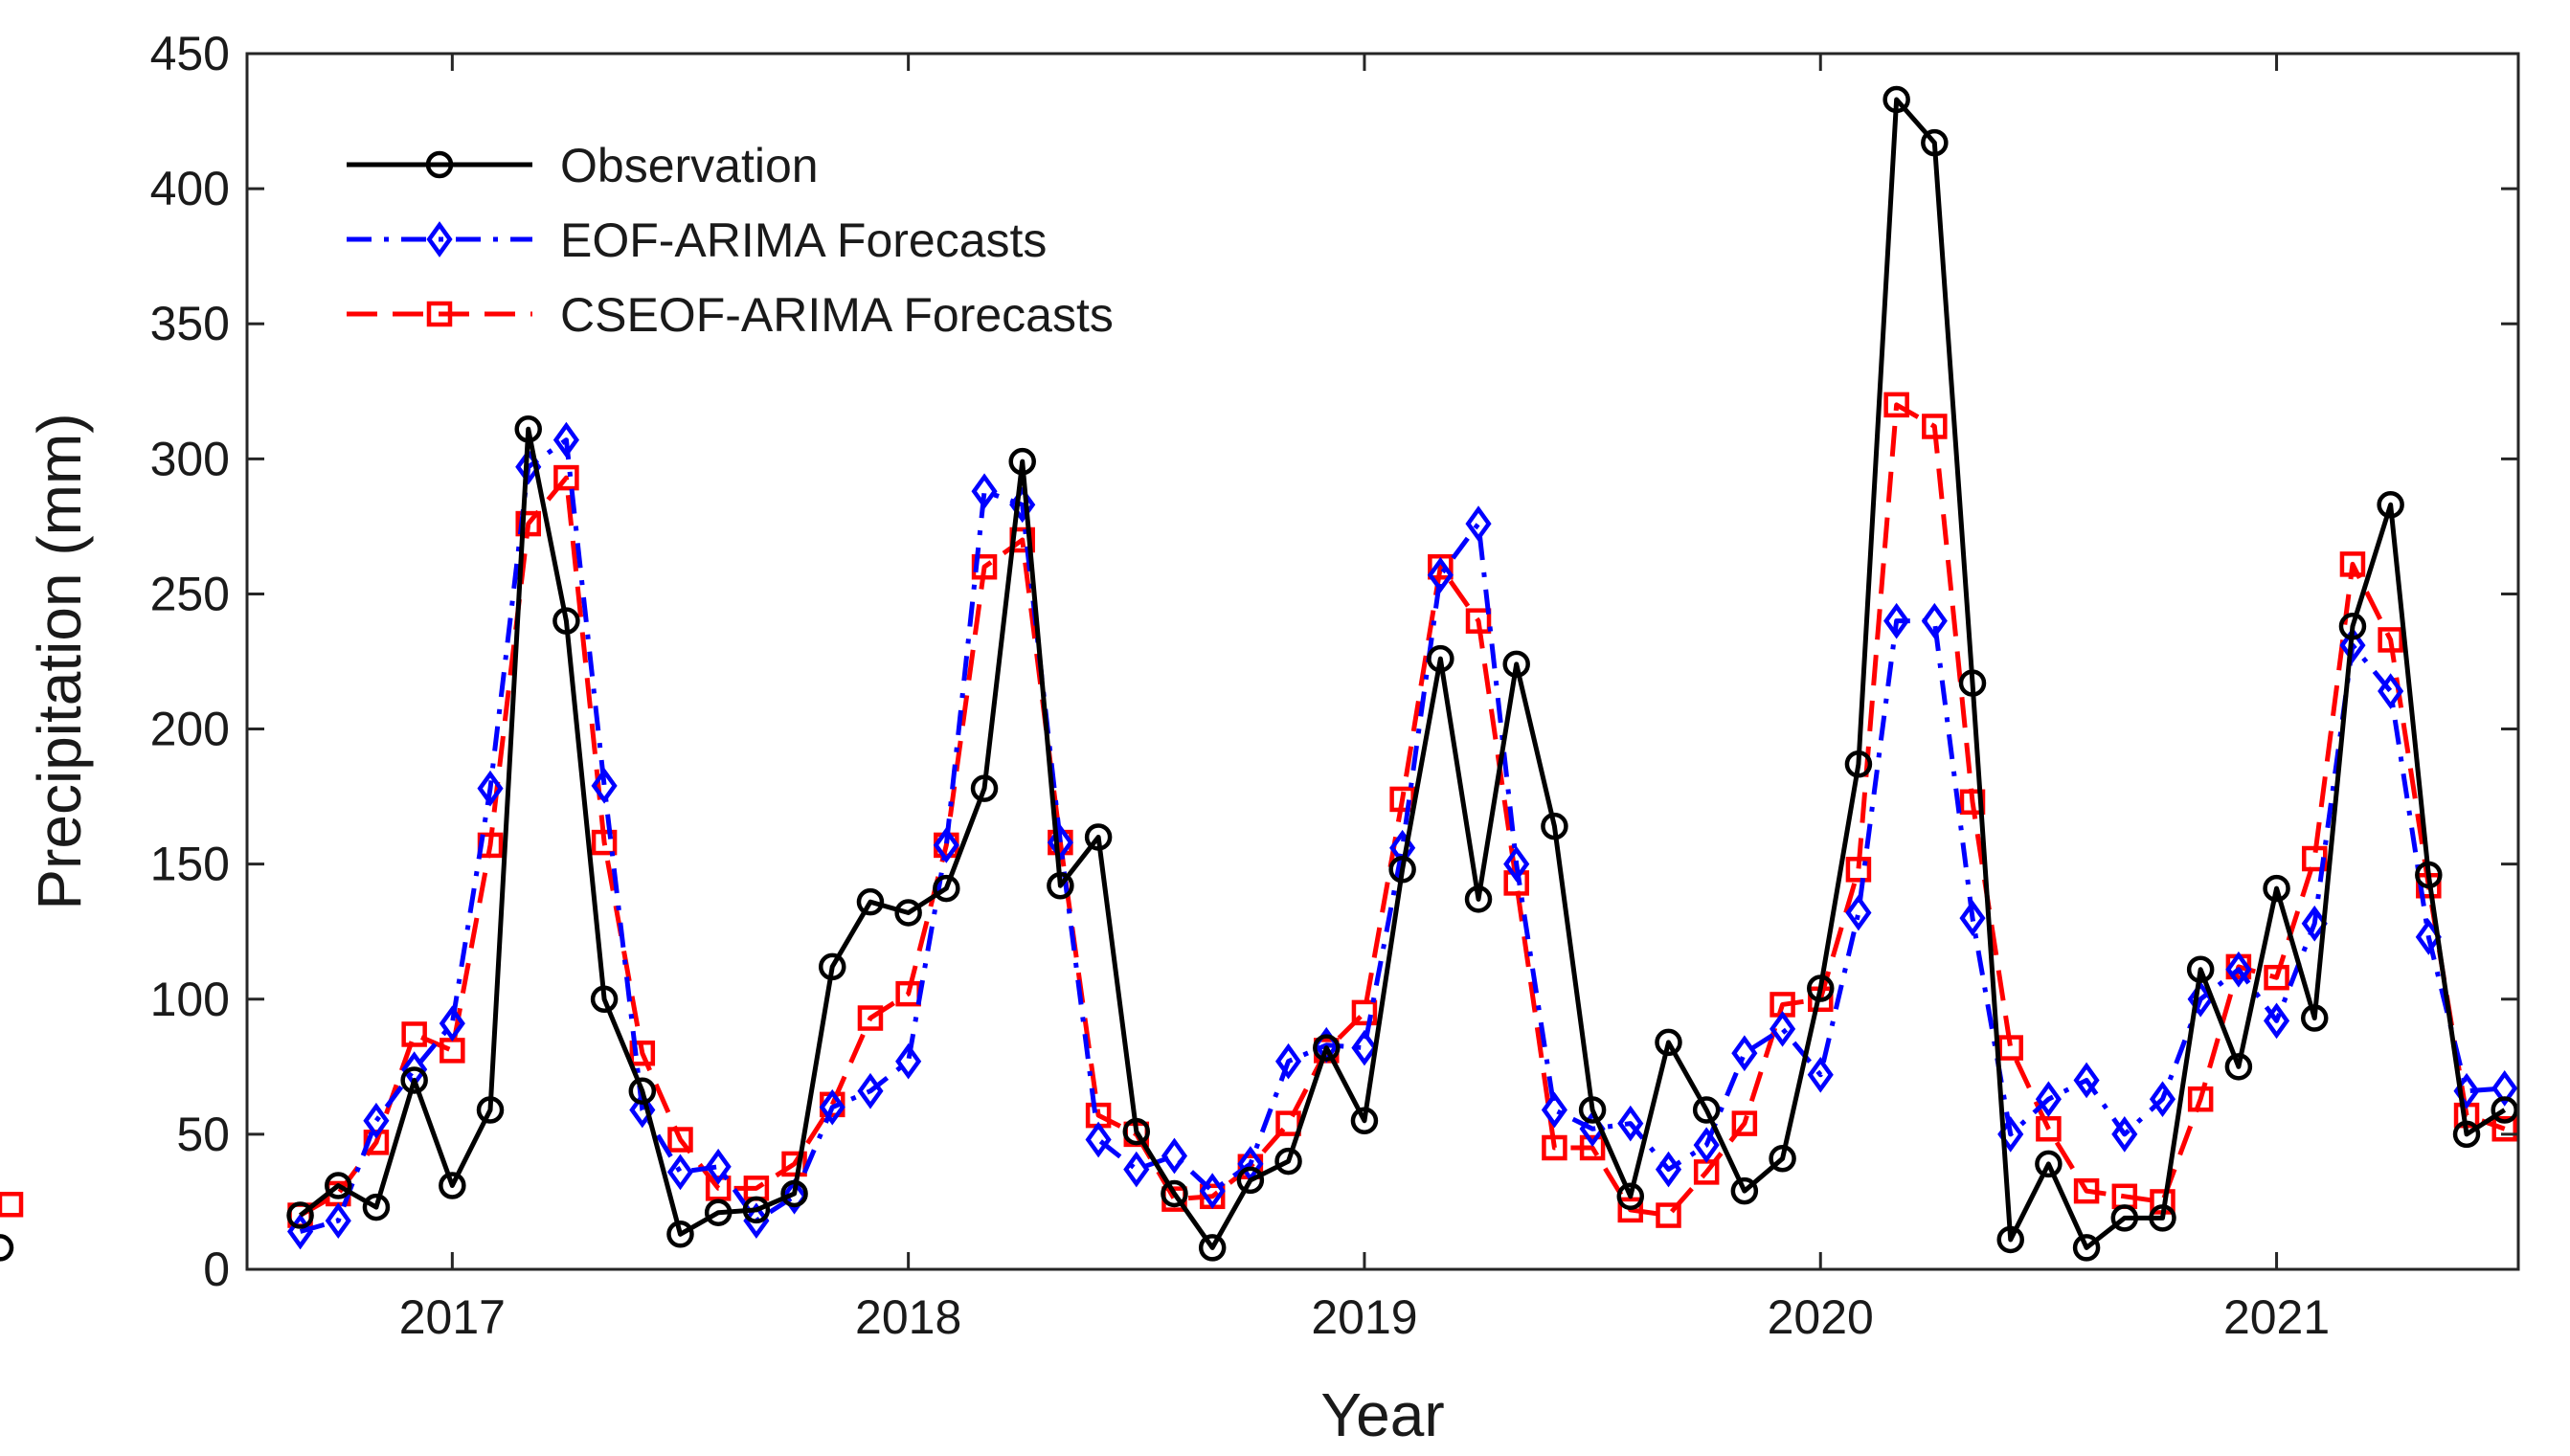  What do you see at coordinates (2277, 1317) in the screenshot?
I see `x-tick-label: 2021` at bounding box center [2277, 1317].